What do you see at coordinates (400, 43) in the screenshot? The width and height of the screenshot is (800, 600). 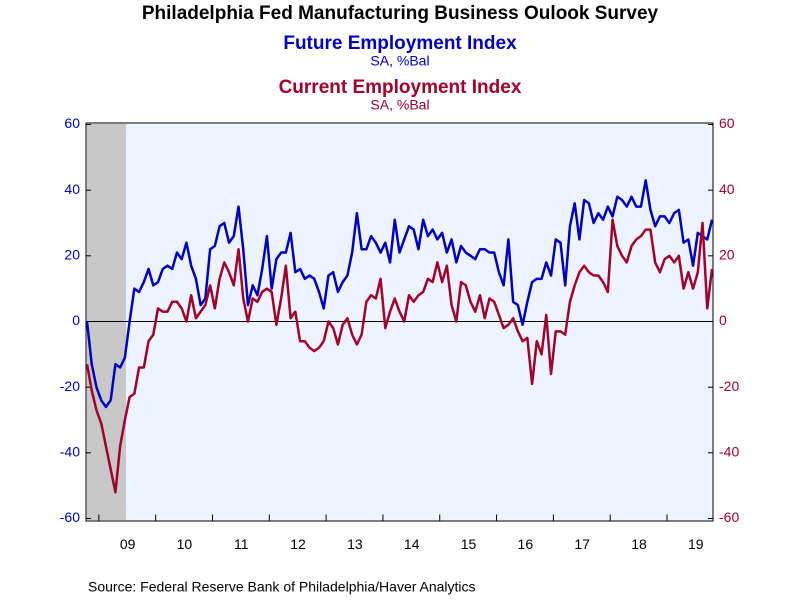 I see `subtitle: Future Employment Index` at bounding box center [400, 43].